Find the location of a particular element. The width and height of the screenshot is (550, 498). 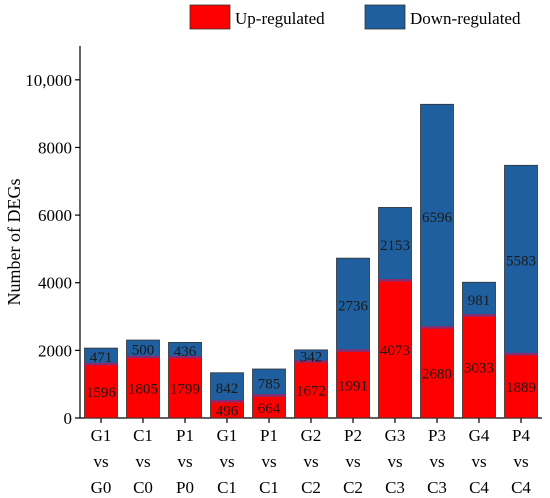

x-tick-label: C0 is located at coordinates (143, 487).